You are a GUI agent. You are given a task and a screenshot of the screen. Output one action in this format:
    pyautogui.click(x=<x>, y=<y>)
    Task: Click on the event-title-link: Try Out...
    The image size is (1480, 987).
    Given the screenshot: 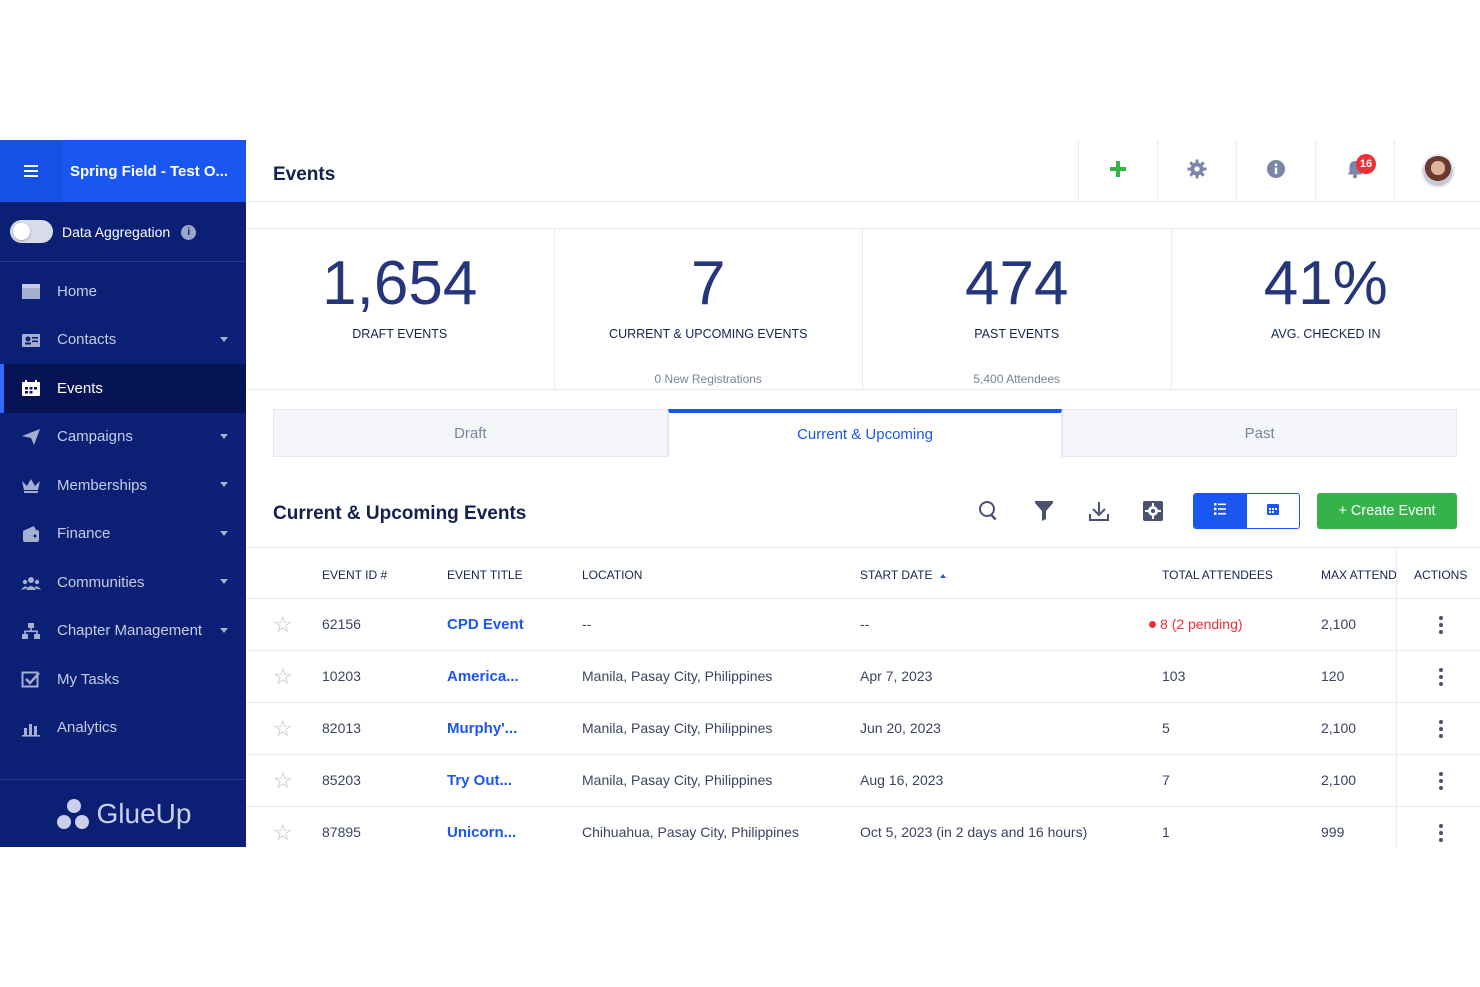 What is the action you would take?
    pyautogui.click(x=480, y=780)
    